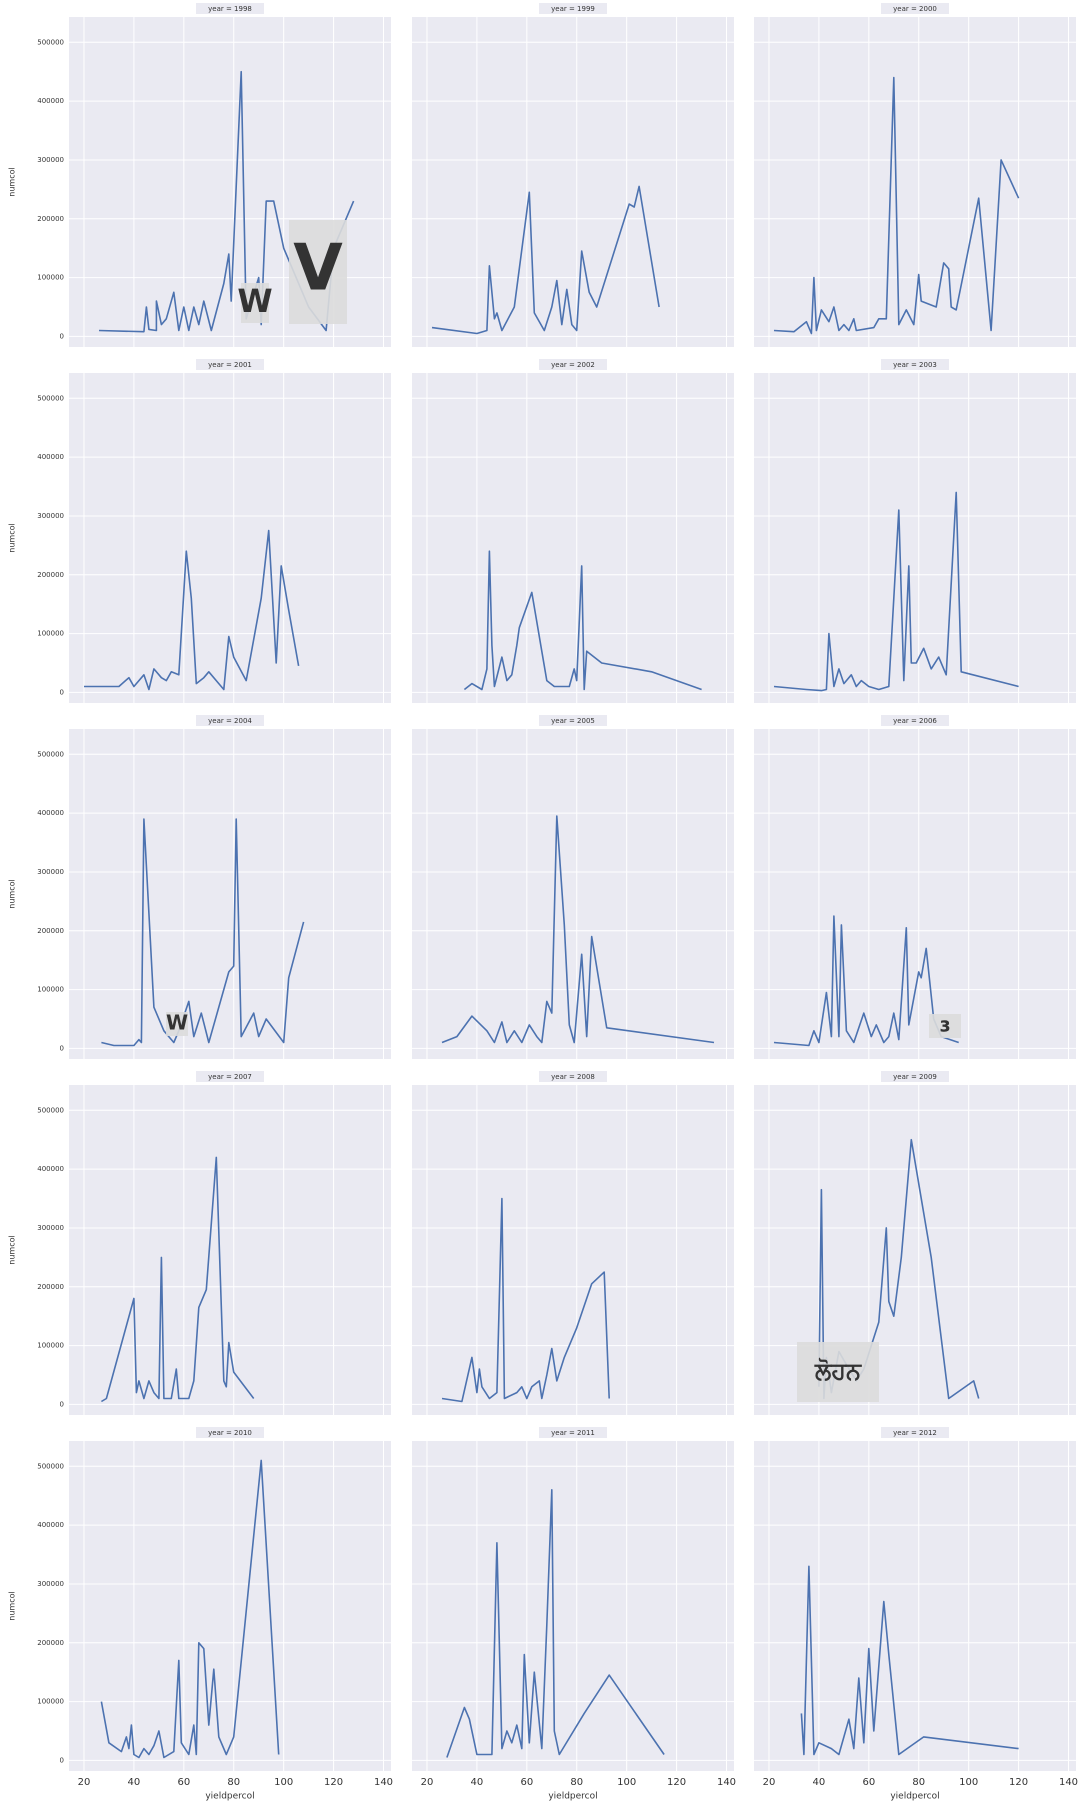 Image resolution: width=1082 pixels, height=1802 pixels. What do you see at coordinates (526, 1782) in the screenshot?
I see `x-tick-label: 60` at bounding box center [526, 1782].